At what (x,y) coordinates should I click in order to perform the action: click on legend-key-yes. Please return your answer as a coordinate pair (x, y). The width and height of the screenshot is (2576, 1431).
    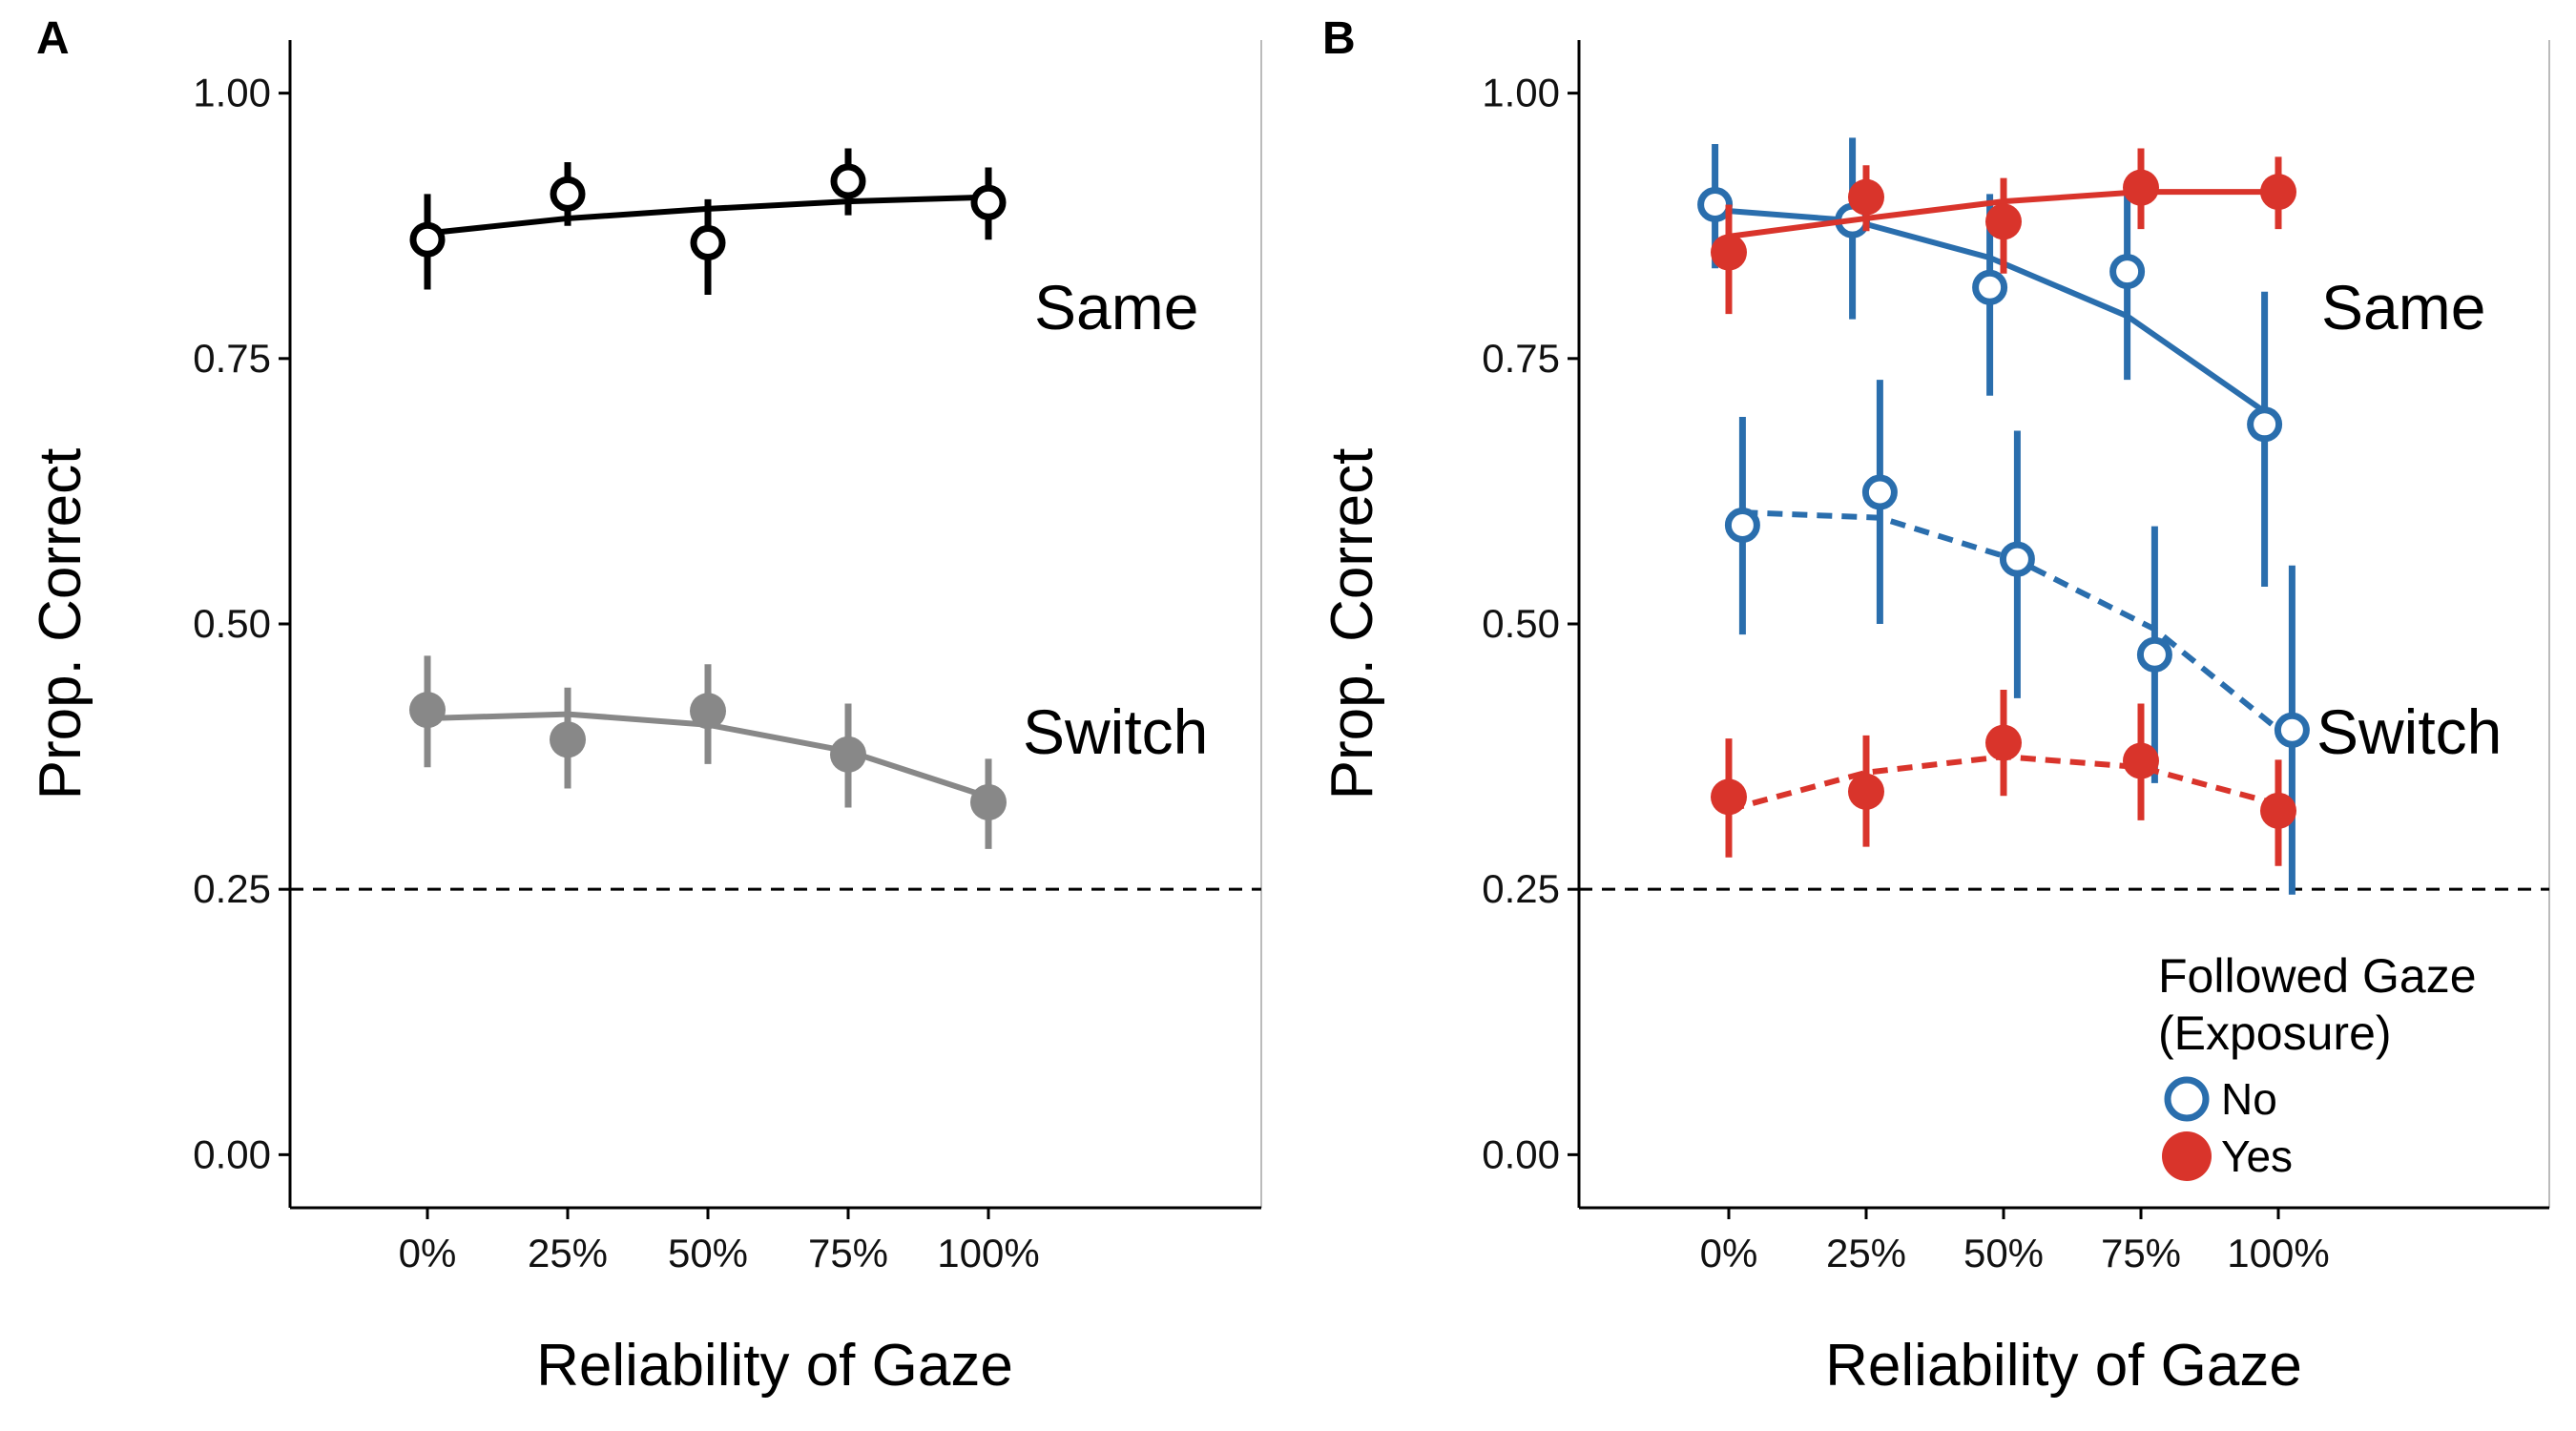
    Looking at the image, I should click on (2187, 1156).